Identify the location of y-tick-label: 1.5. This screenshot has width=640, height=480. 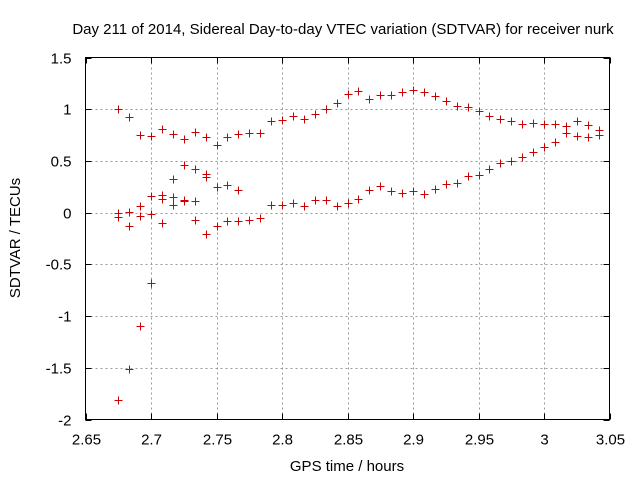
(61, 59).